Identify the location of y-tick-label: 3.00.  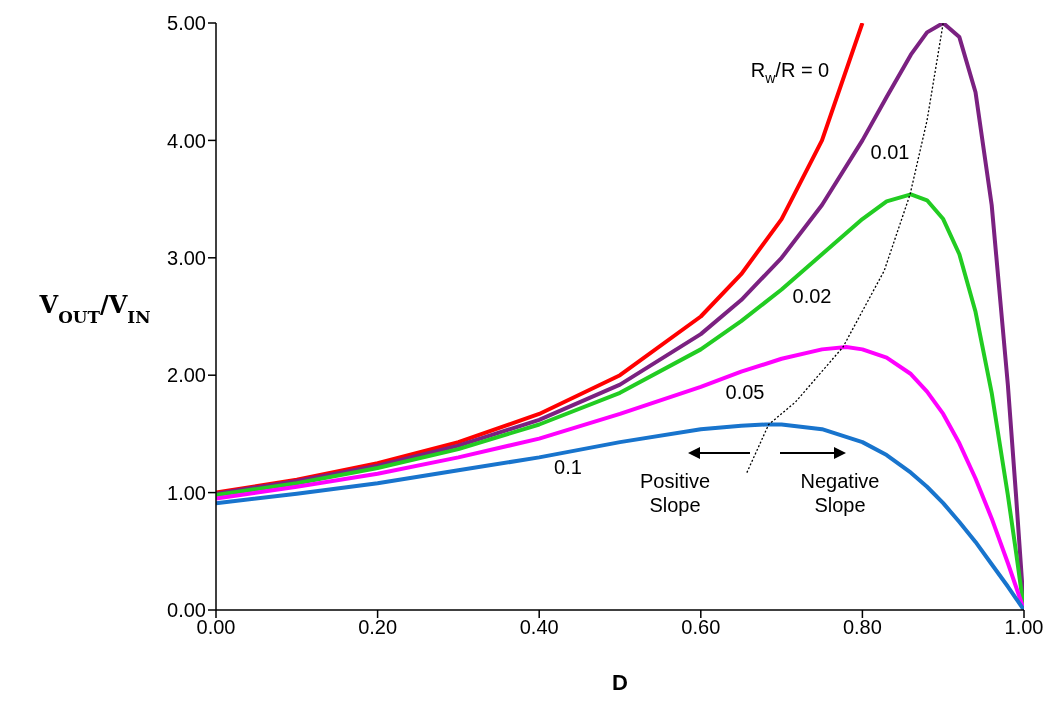
(186, 257).